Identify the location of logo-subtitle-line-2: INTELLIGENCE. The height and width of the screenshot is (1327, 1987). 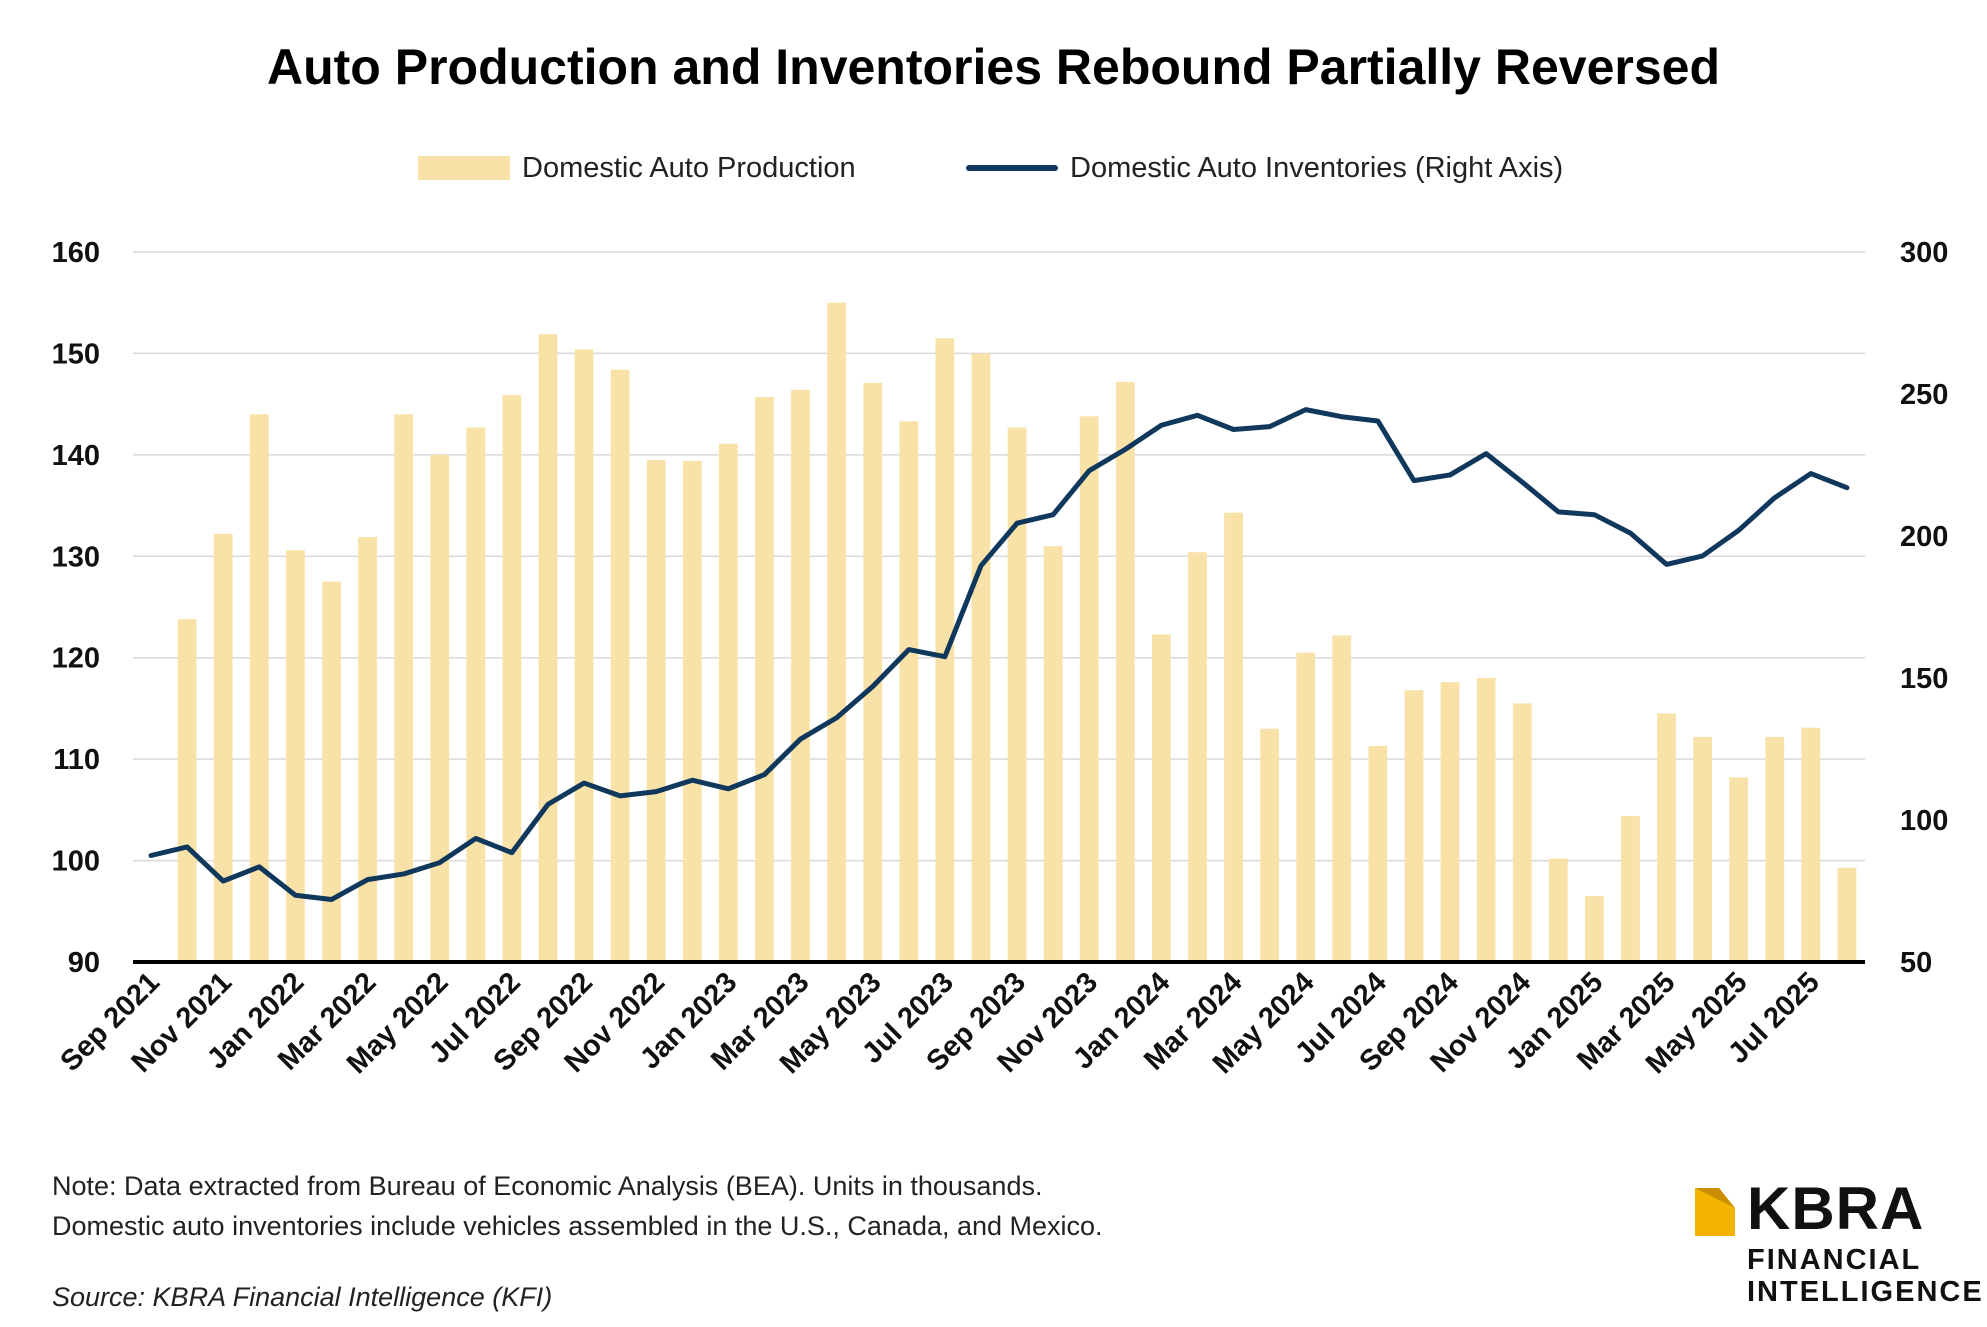
(1865, 1292).